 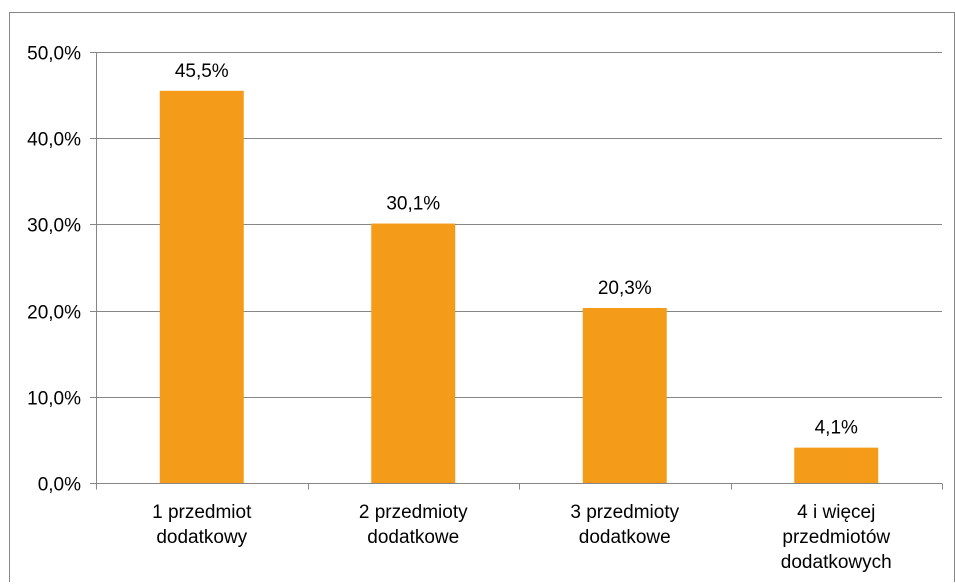 I want to click on y-tick-label: 30,0%, so click(x=54, y=226).